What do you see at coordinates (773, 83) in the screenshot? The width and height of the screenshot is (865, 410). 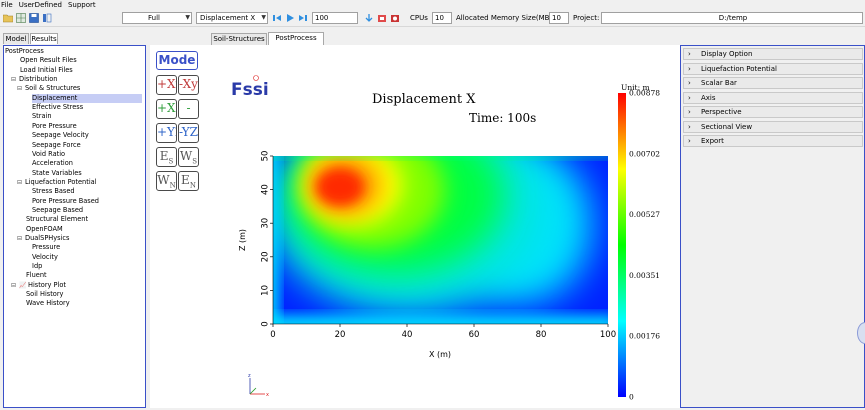 I see `accordion-section: › Scalar Bar` at bounding box center [773, 83].